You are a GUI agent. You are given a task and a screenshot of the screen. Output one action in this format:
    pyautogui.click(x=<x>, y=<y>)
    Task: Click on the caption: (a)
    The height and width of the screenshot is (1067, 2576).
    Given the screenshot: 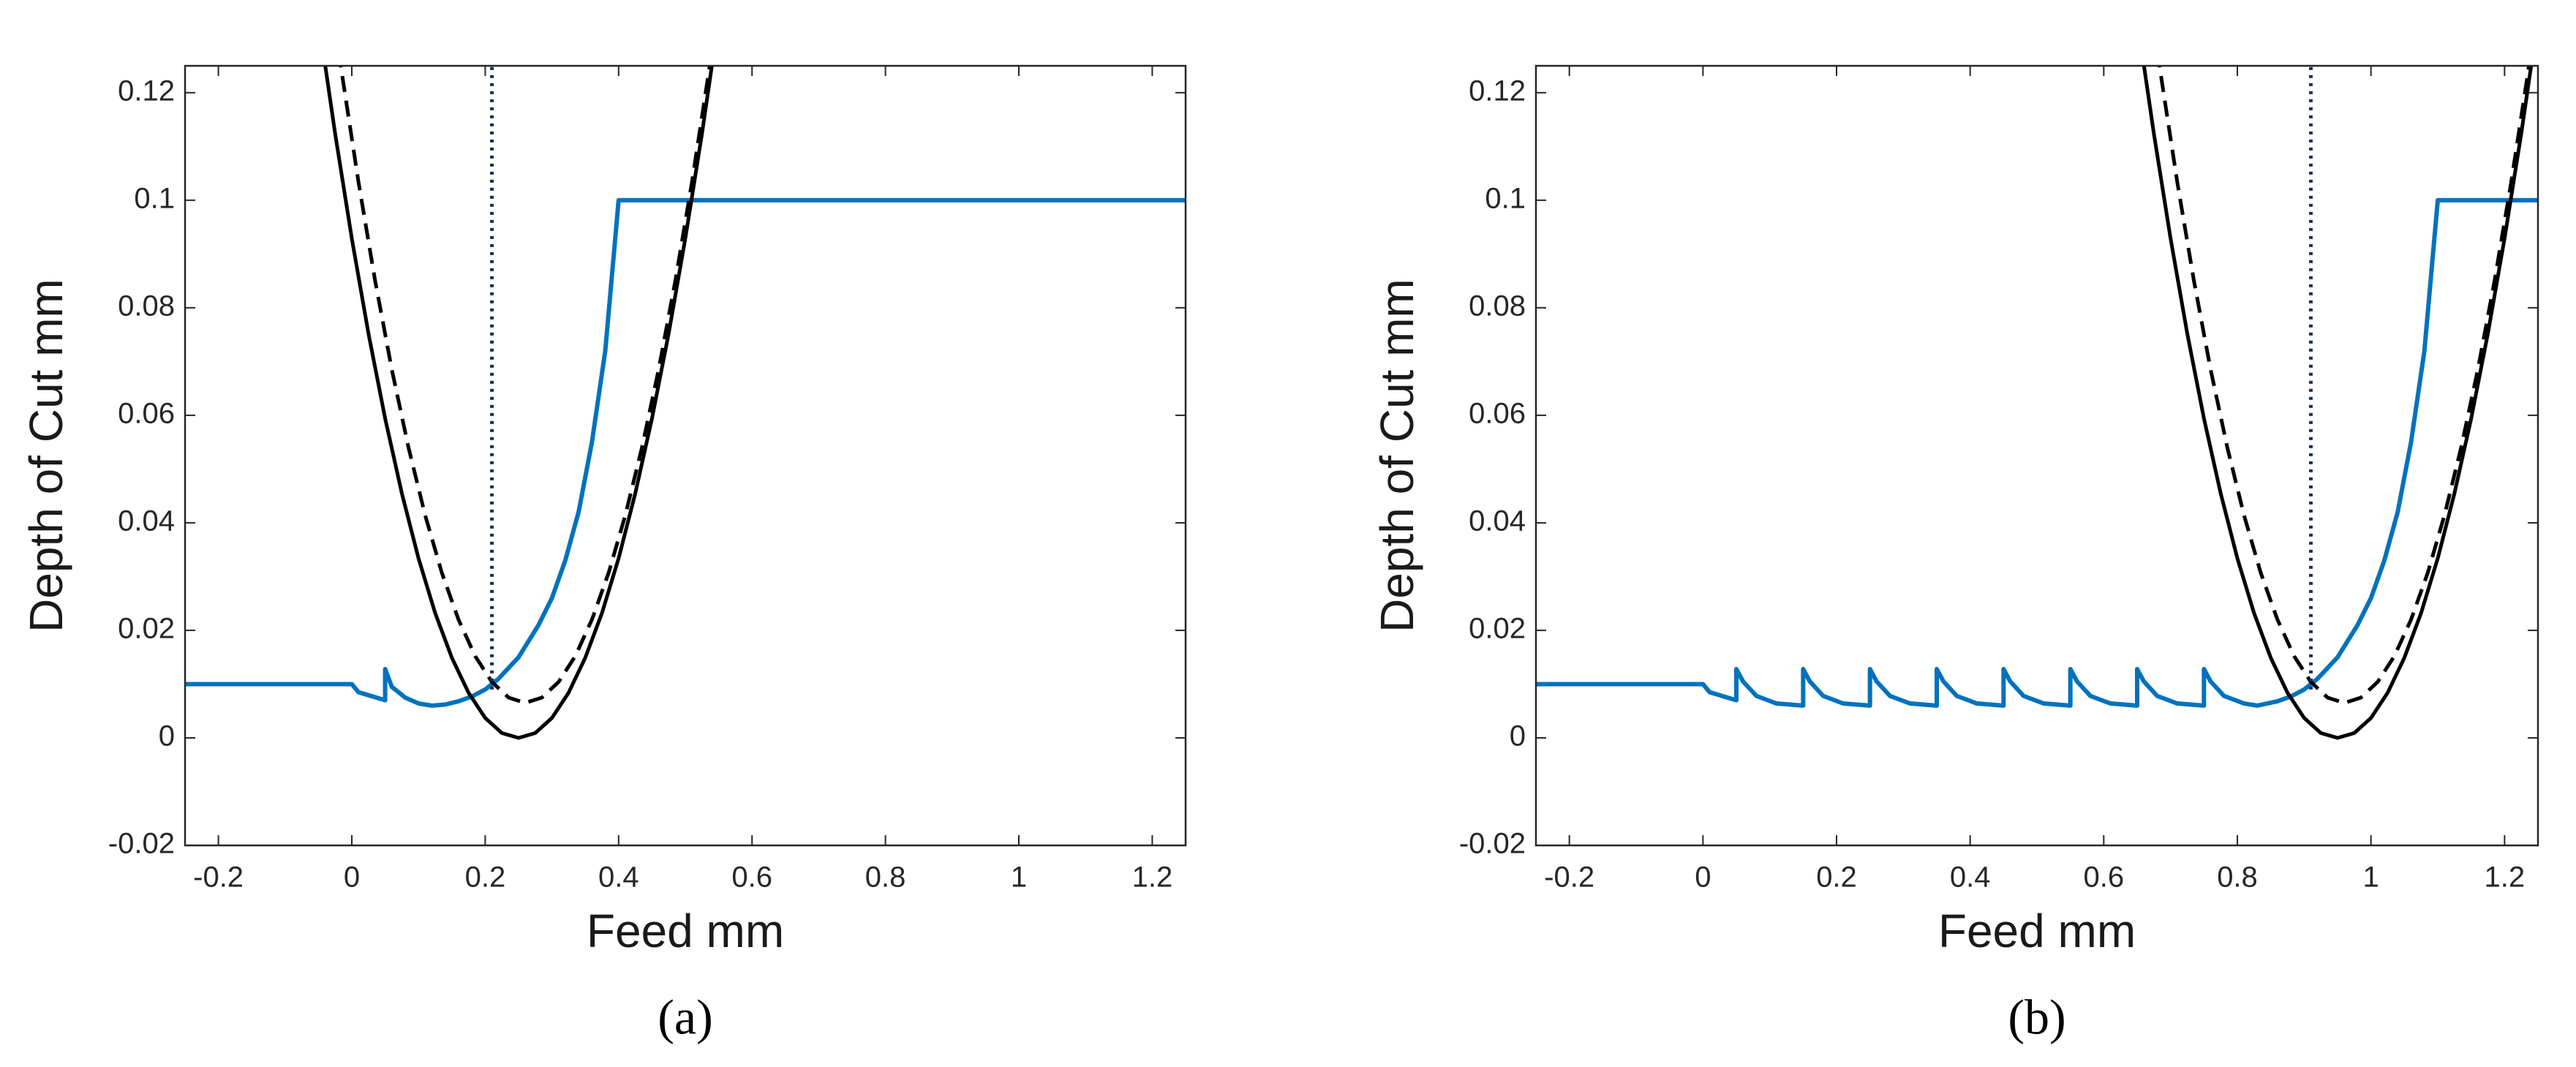 What is the action you would take?
    pyautogui.click(x=685, y=1017)
    